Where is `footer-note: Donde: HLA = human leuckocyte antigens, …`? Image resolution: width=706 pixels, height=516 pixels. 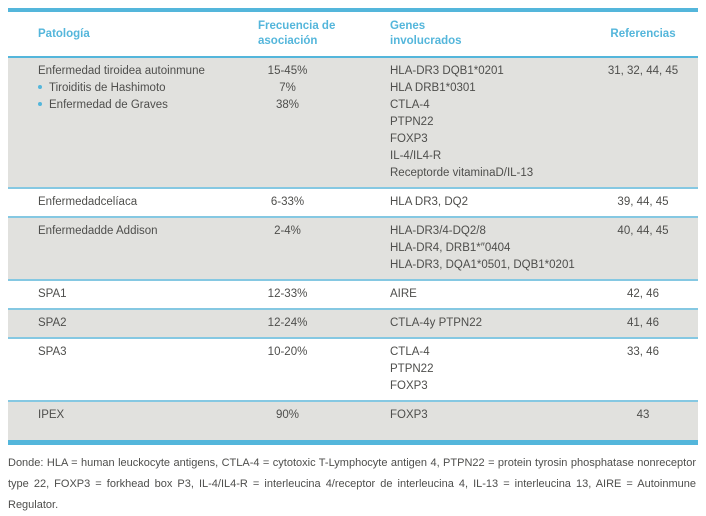 footer-note: Donde: HLA = human leuckocyte antigens, … is located at coordinates (352, 484).